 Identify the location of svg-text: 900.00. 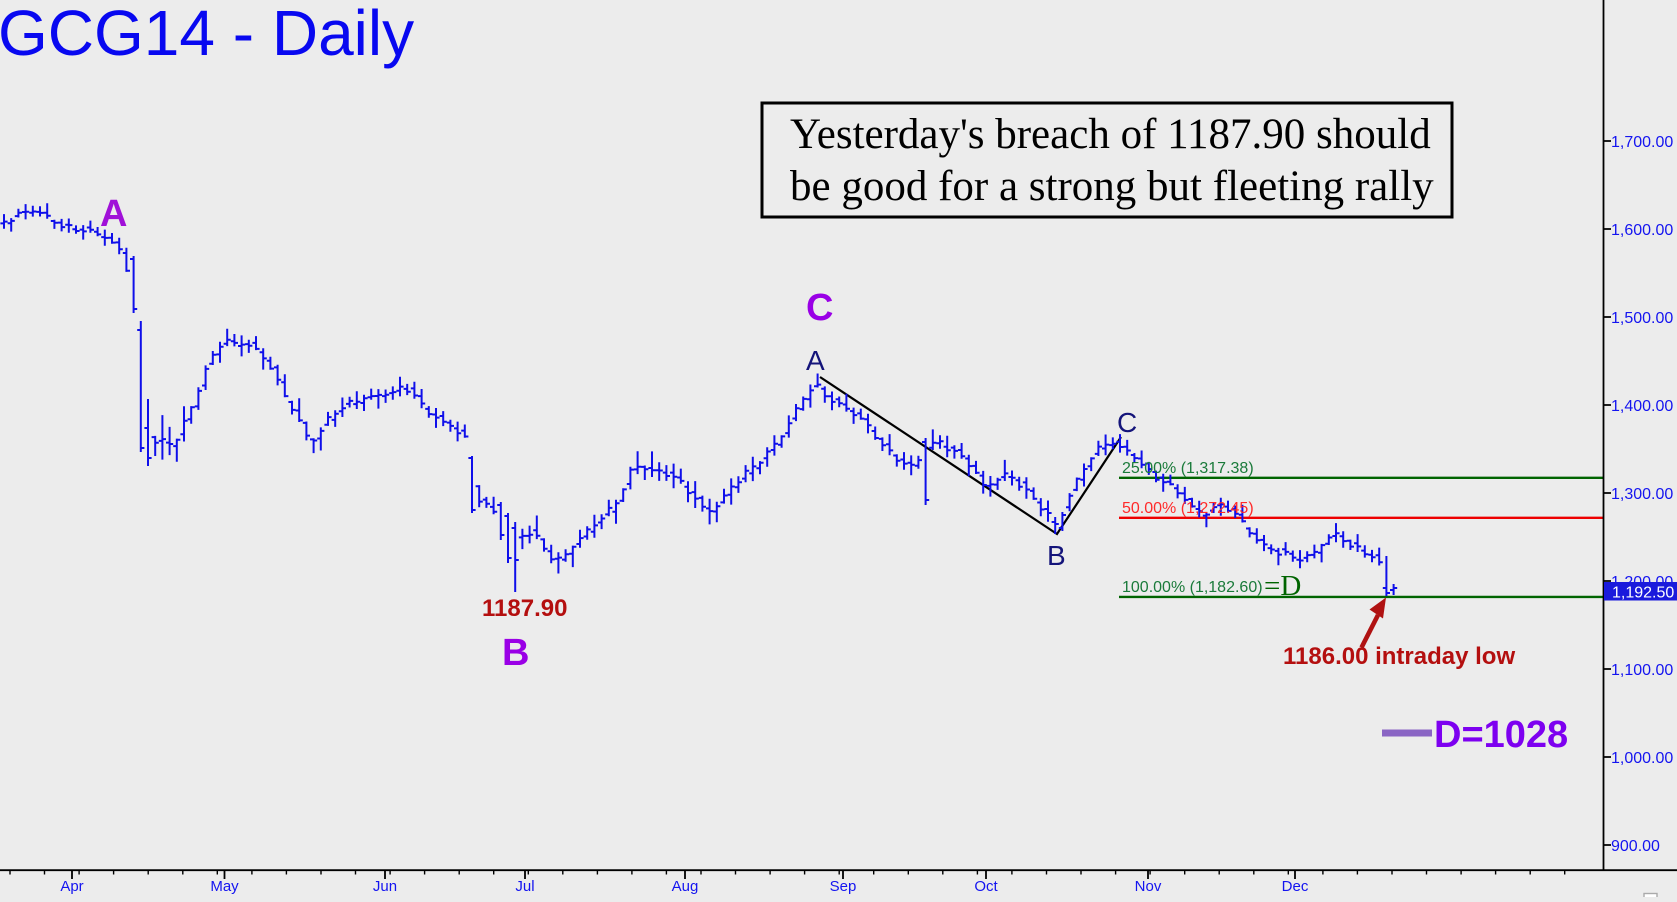
(1635, 846).